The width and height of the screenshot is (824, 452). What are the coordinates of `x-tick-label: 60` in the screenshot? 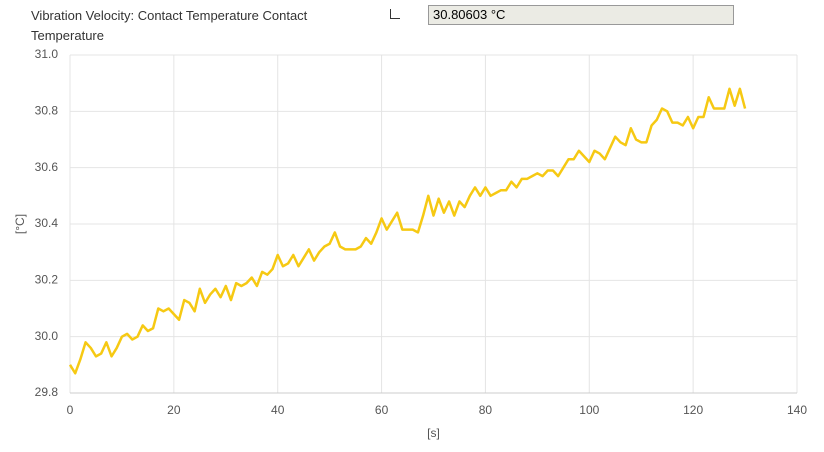 It's located at (382, 410).